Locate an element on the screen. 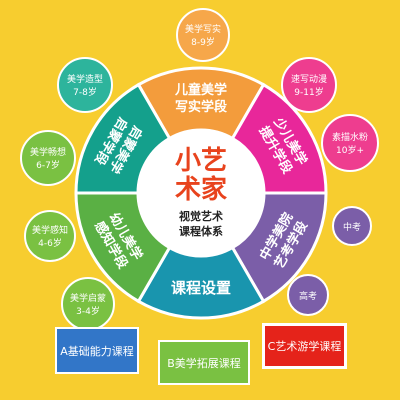 This screenshot has width=400, height=400. age-bubble-awareness is located at coordinates (48, 158).